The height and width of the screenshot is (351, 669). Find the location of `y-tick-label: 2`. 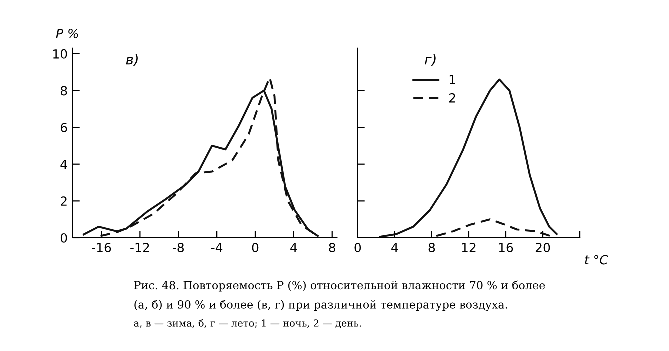

y-tick-label: 2 is located at coordinates (64, 201).